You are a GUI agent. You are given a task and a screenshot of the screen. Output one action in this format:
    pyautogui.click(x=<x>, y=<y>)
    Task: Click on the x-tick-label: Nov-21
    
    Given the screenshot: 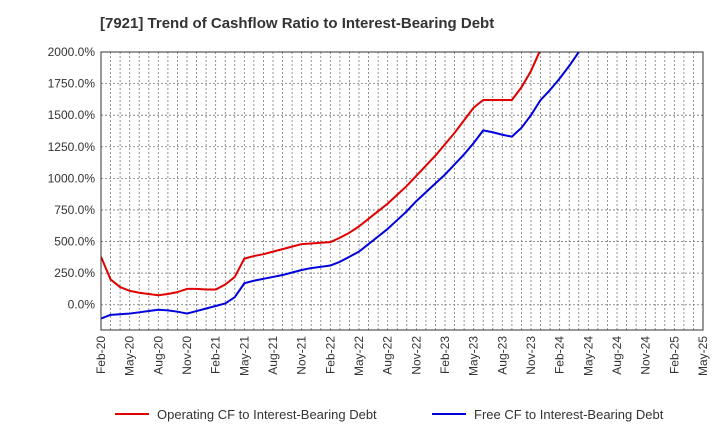 What is the action you would take?
    pyautogui.click(x=302, y=355)
    